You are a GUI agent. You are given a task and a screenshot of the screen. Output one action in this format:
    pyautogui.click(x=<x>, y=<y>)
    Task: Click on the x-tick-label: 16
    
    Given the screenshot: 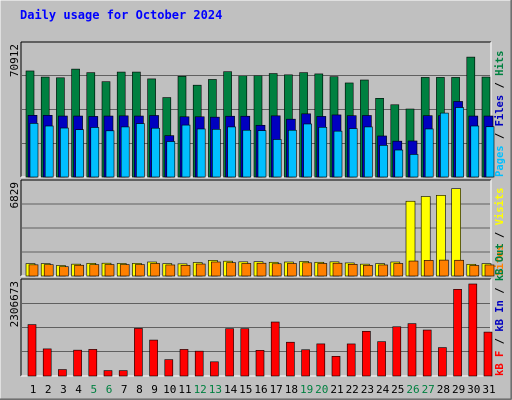 What is the action you would take?
    pyautogui.click(x=260, y=389)
    